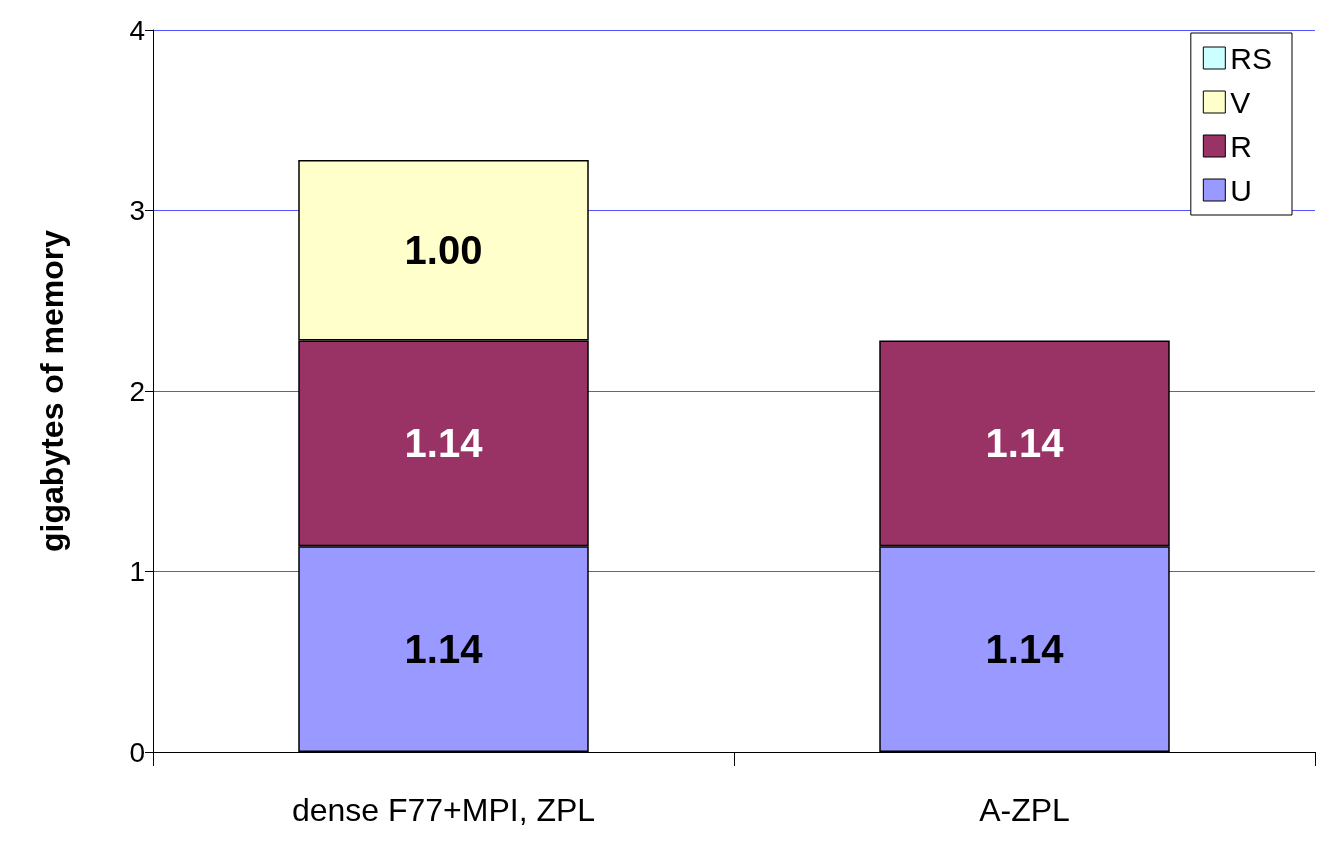 The image size is (1325, 857). I want to click on y-axis-title: gigabytes of memory, so click(52, 390).